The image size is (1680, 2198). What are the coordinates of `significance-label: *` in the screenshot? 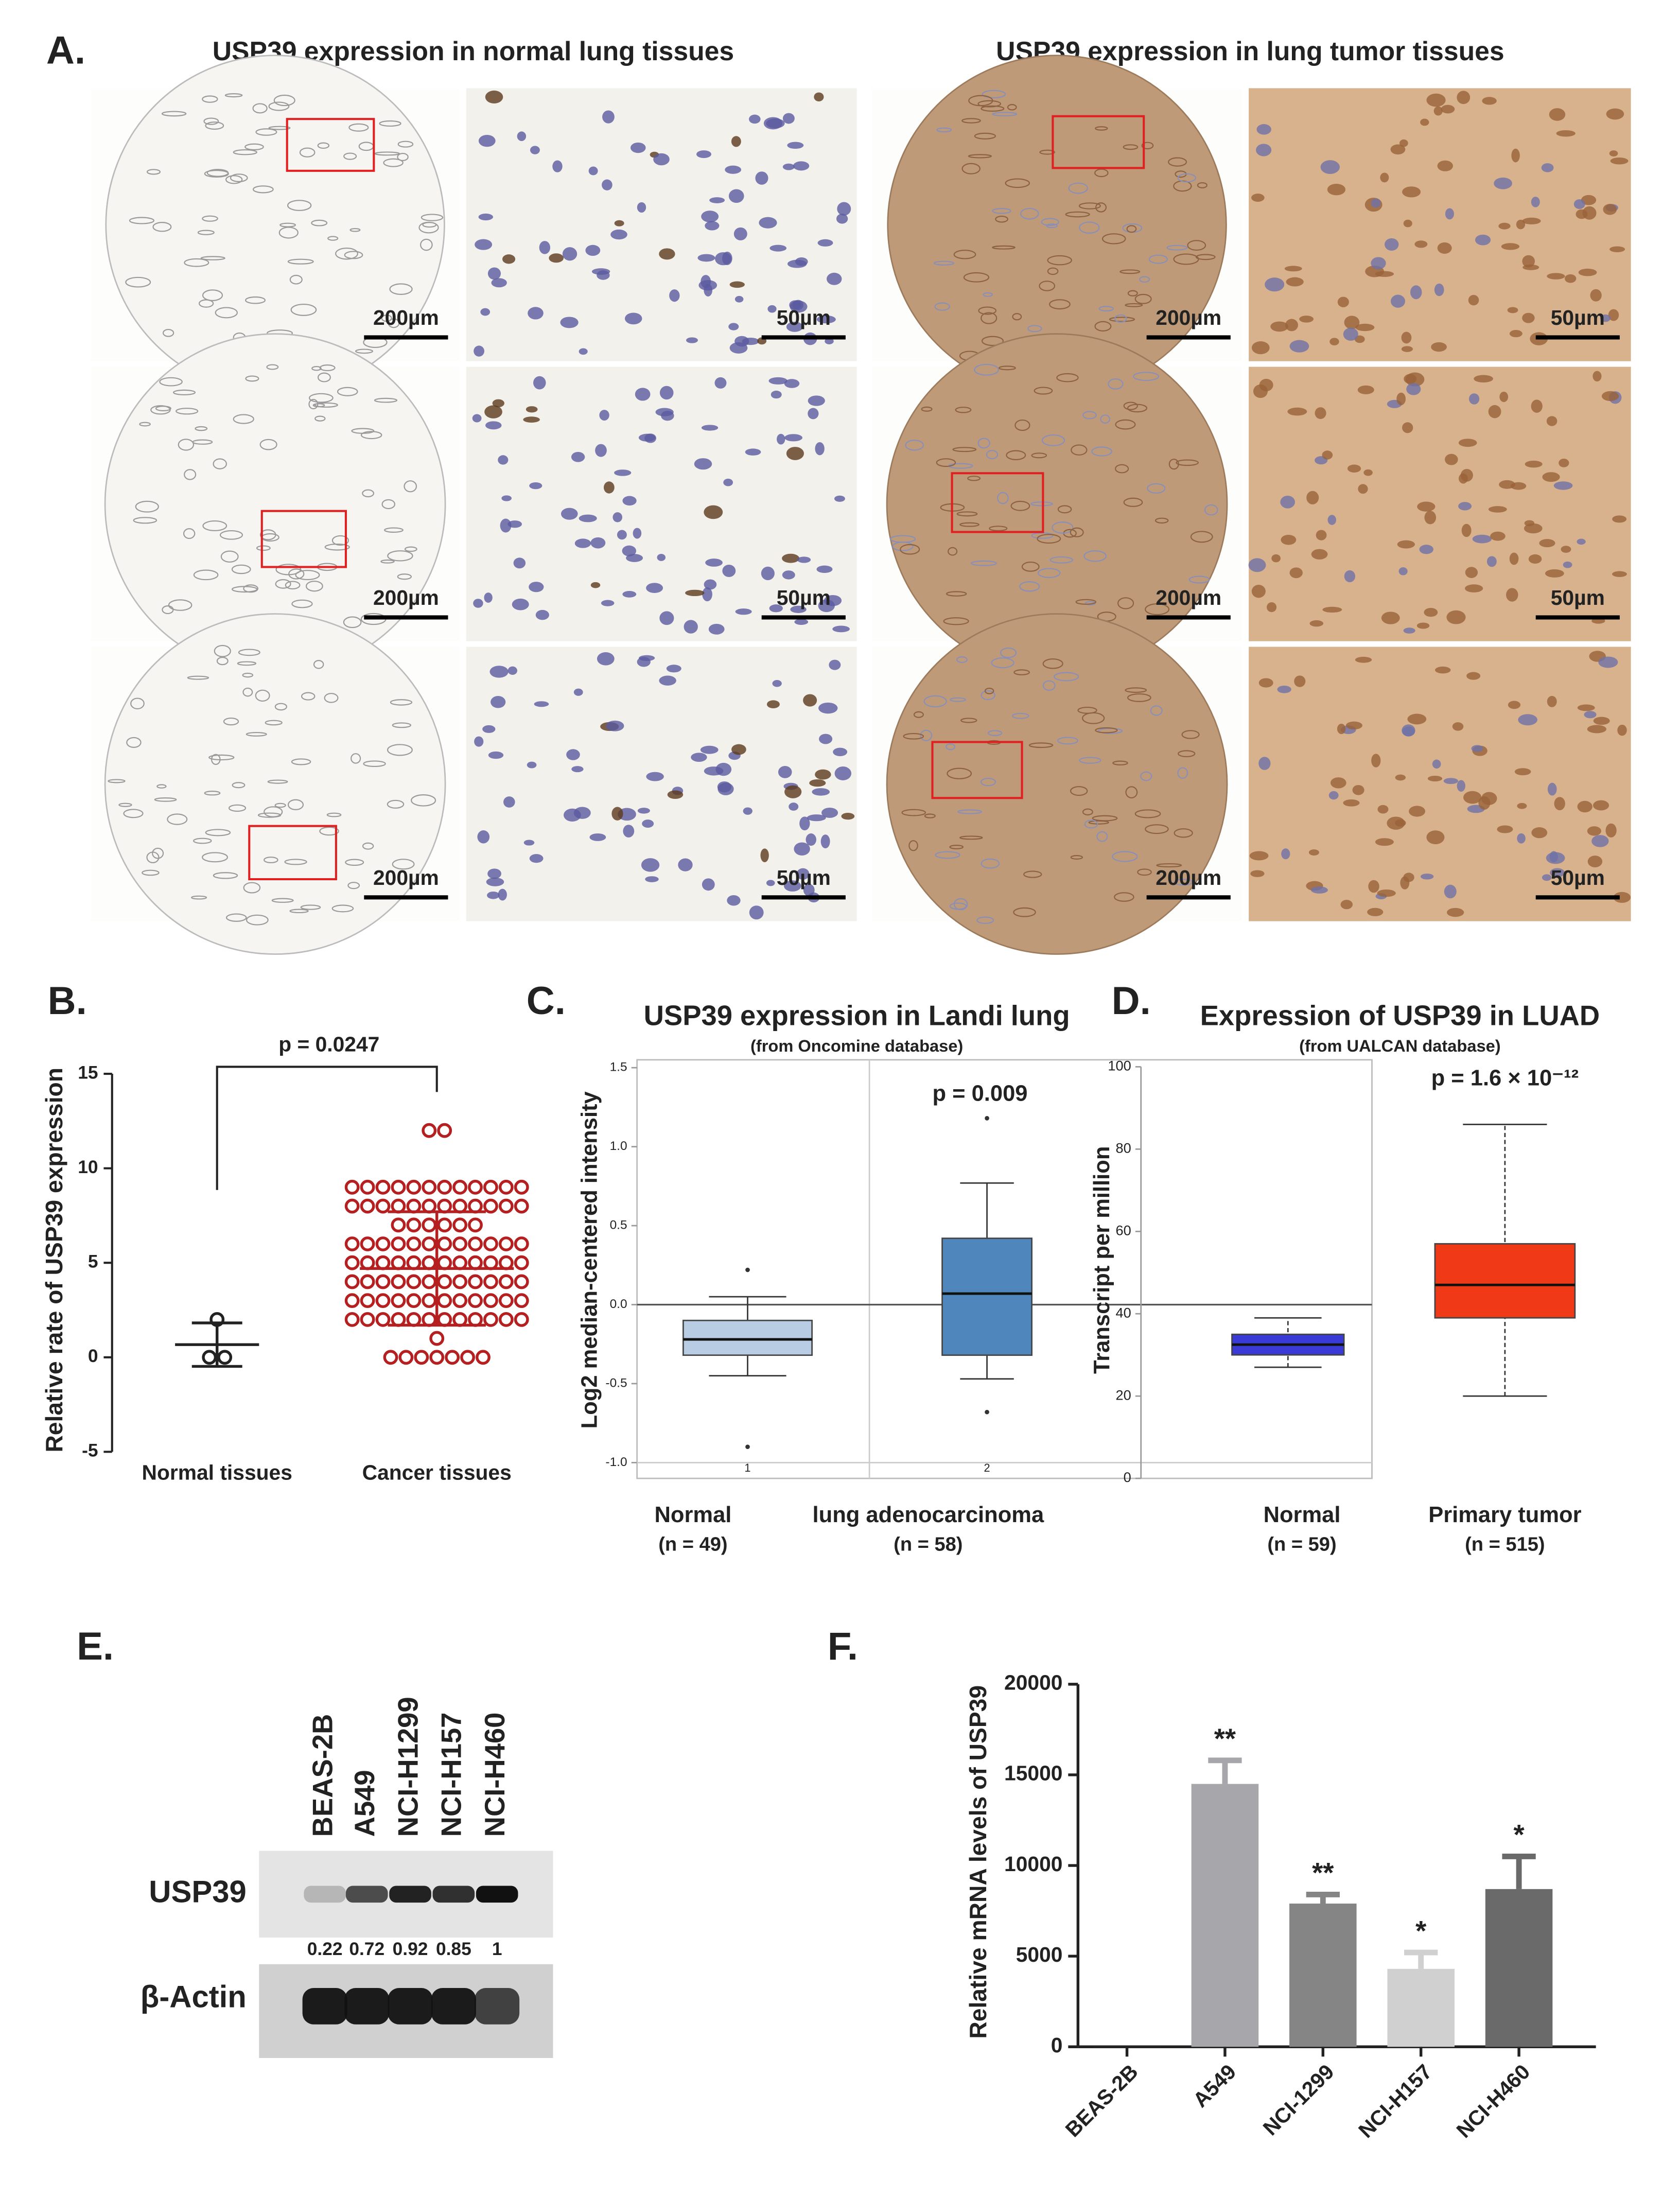 It's located at (1421, 1931).